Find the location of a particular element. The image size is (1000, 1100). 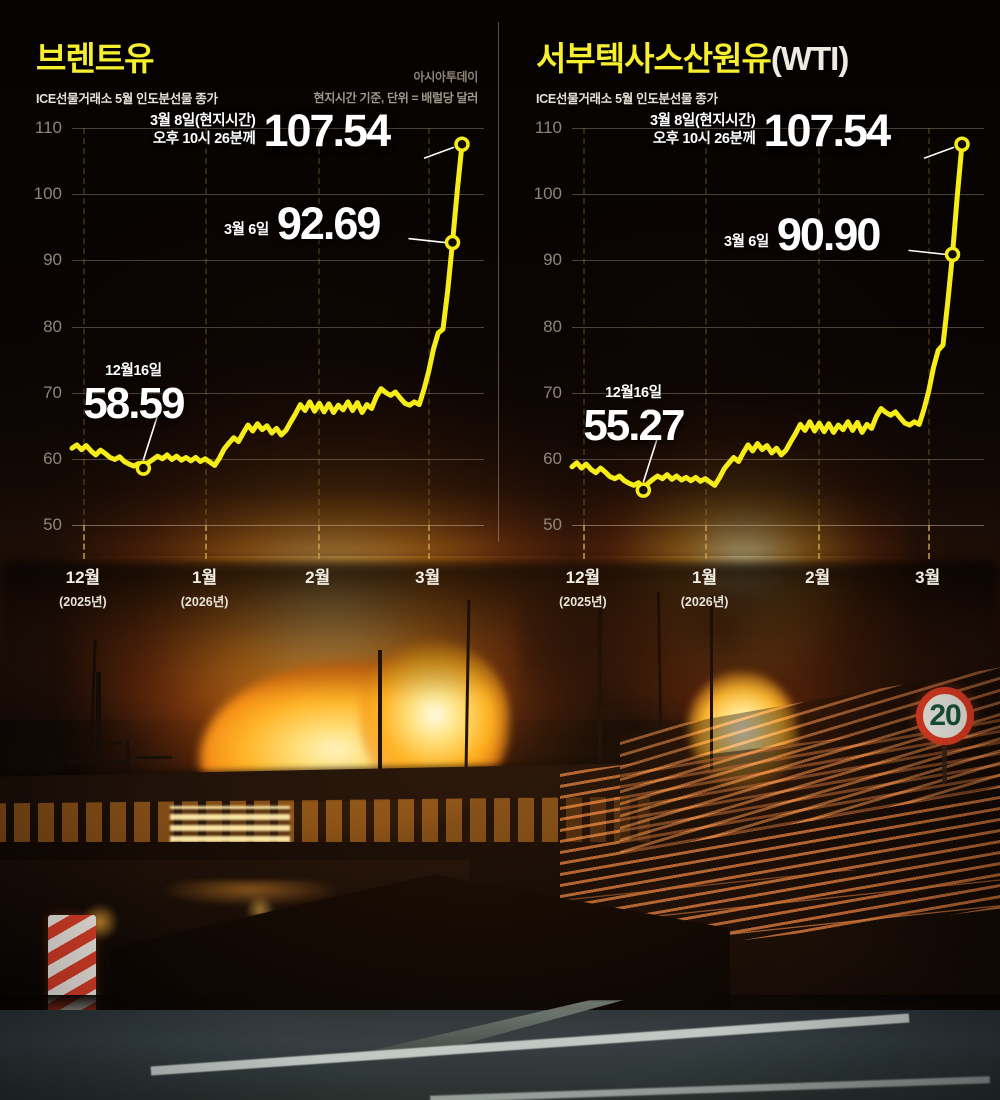

annotation-low-value: 58.59 is located at coordinates (134, 403).